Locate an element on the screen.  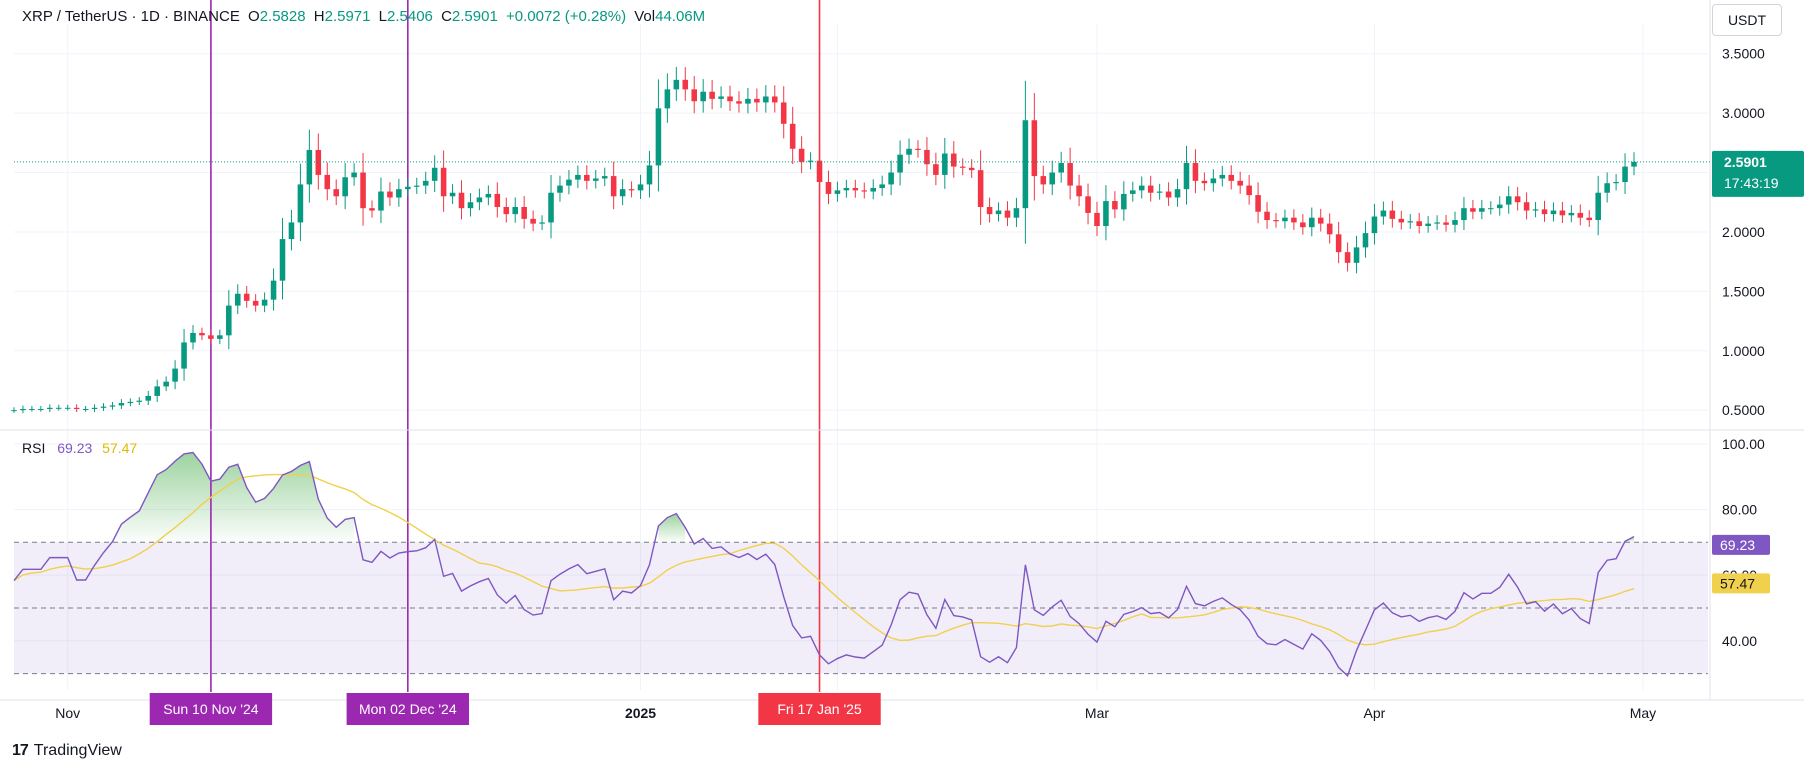
date-marker-label: Sun 10 Nov '24 is located at coordinates (211, 709).